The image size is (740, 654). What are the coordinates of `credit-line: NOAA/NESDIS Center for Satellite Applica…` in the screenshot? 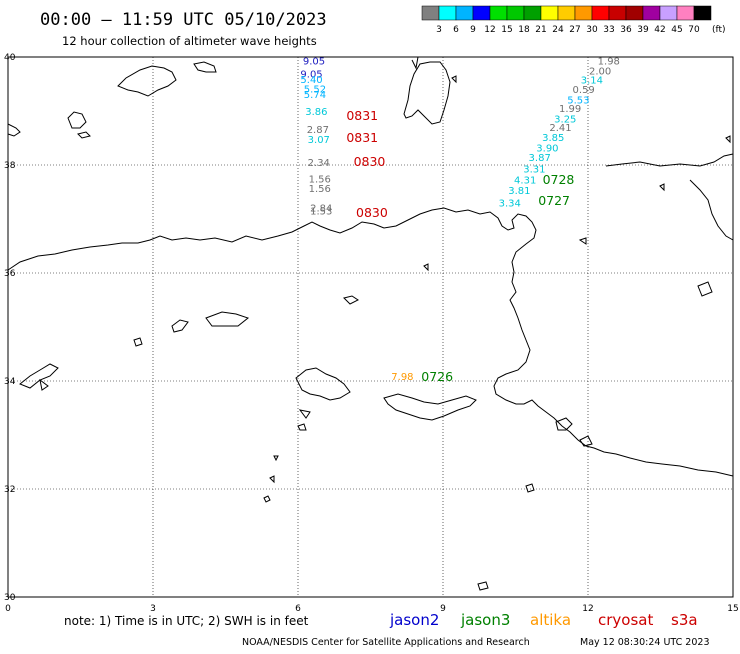 It's located at (386, 642).